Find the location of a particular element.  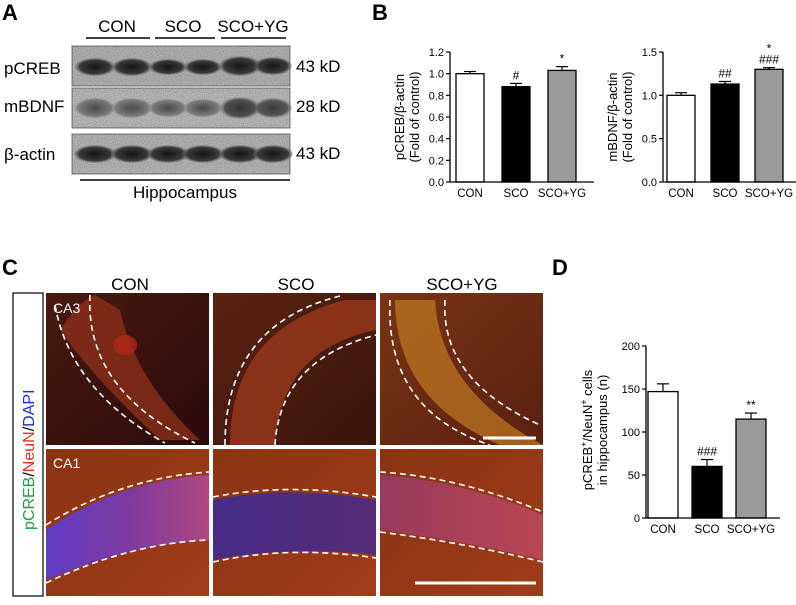

stain-neun: NeuN is located at coordinates (29, 451).